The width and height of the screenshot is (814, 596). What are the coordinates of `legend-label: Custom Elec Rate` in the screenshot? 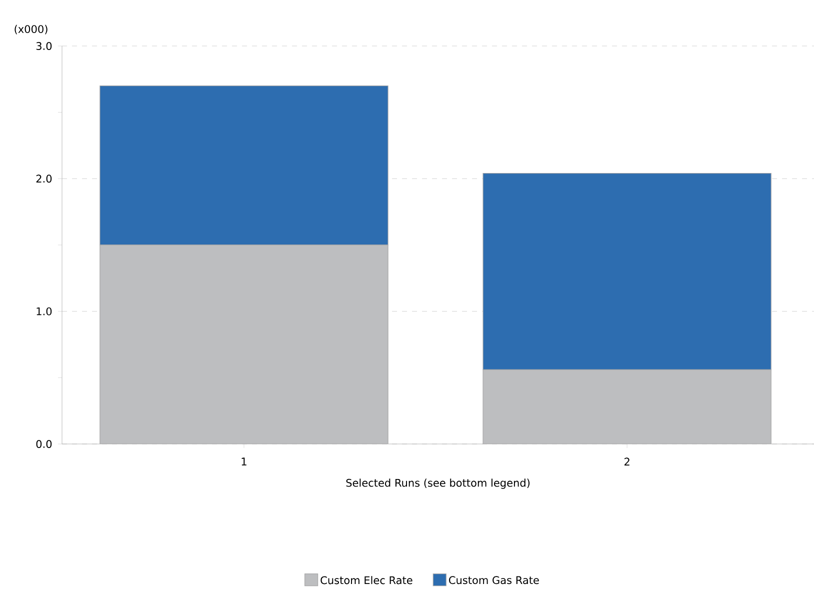 It's located at (366, 580).